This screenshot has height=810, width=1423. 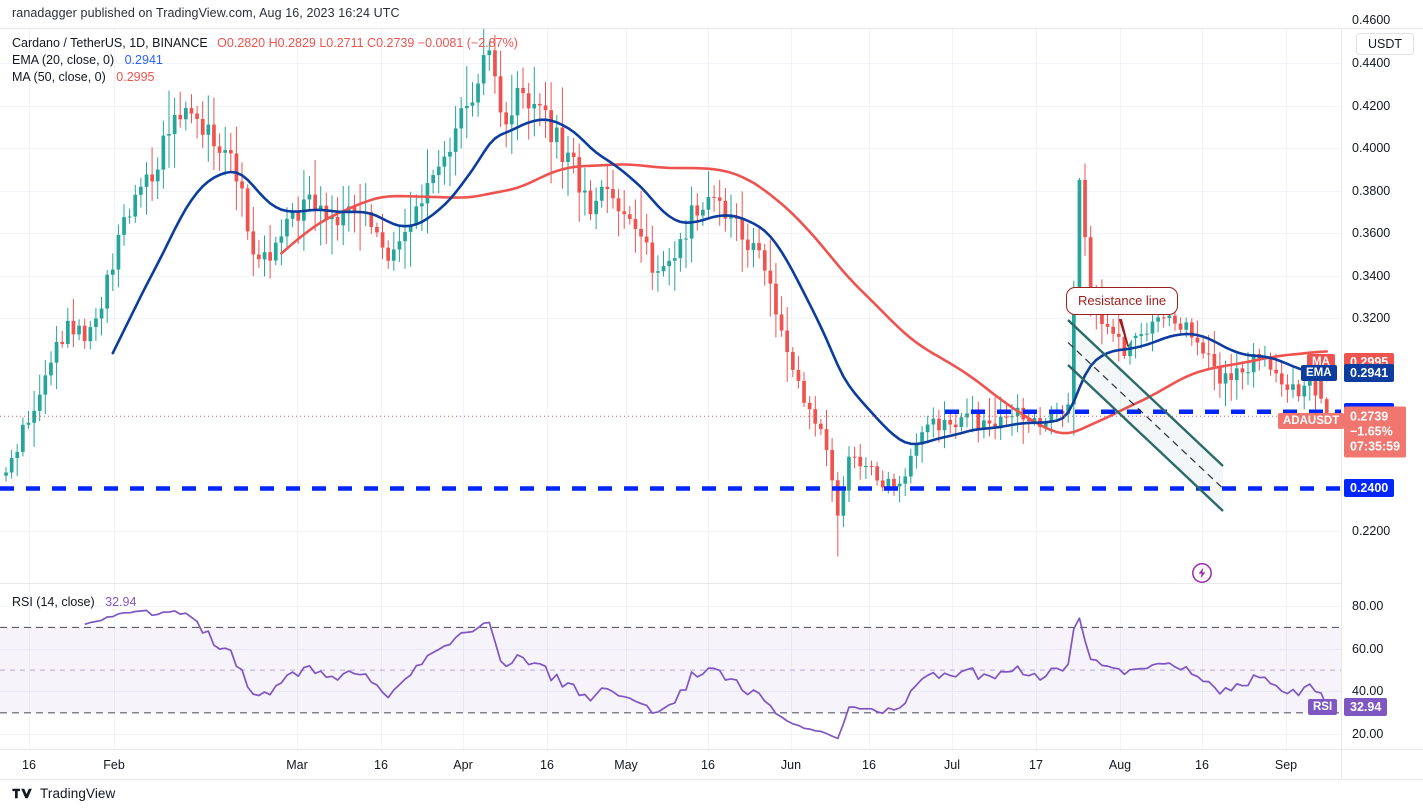 What do you see at coordinates (1371, 233) in the screenshot?
I see `price-tick-label: 0.3600` at bounding box center [1371, 233].